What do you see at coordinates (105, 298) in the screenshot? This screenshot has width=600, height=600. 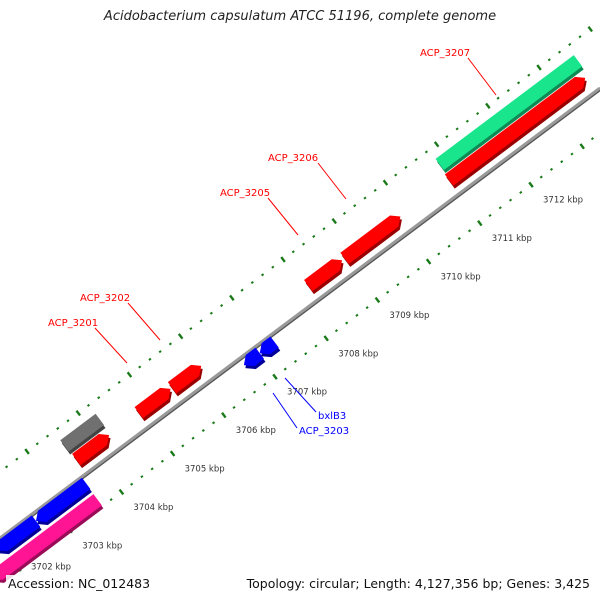 I see `gene-label: ACP_3202` at bounding box center [105, 298].